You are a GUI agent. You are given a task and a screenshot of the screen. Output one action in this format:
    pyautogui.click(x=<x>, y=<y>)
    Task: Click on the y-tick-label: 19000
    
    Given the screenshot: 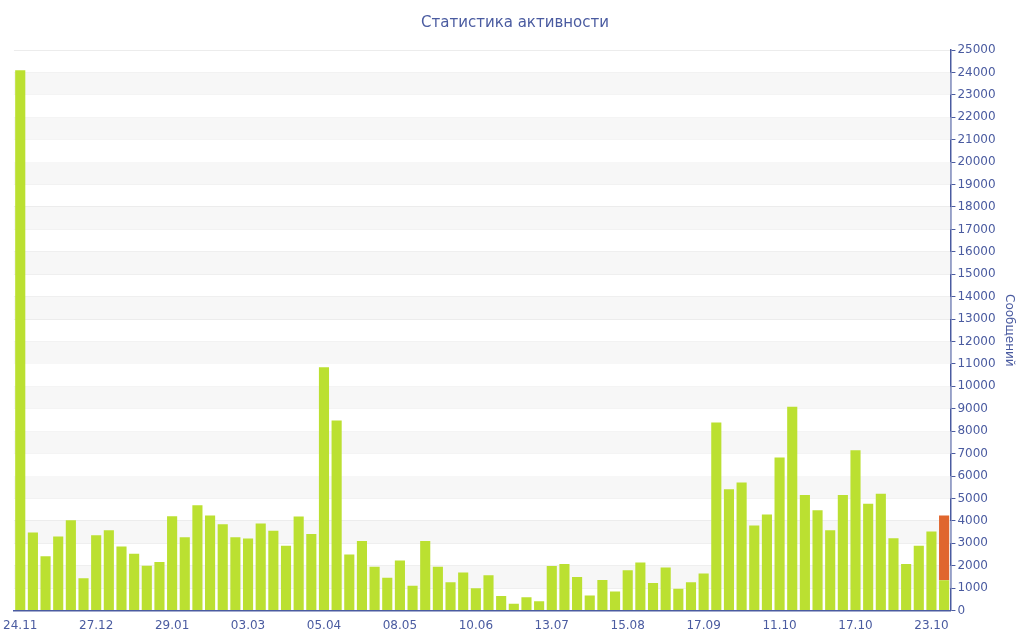 What is the action you would take?
    pyautogui.click(x=976, y=183)
    